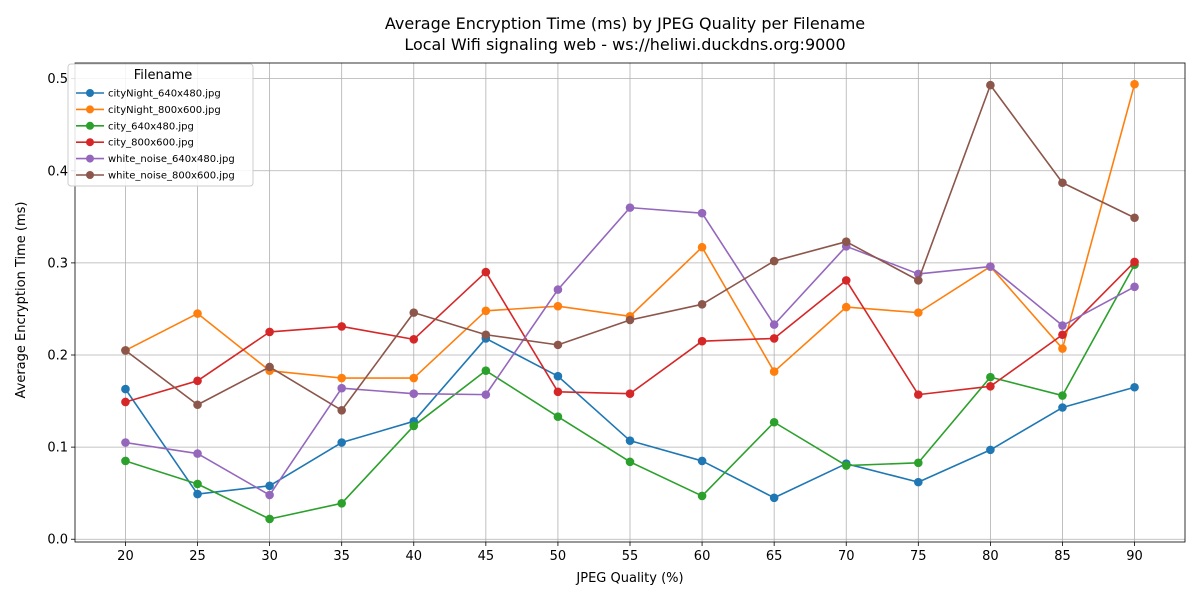  Describe the element at coordinates (125, 556) in the screenshot. I see `x-tick-label: 20` at that location.